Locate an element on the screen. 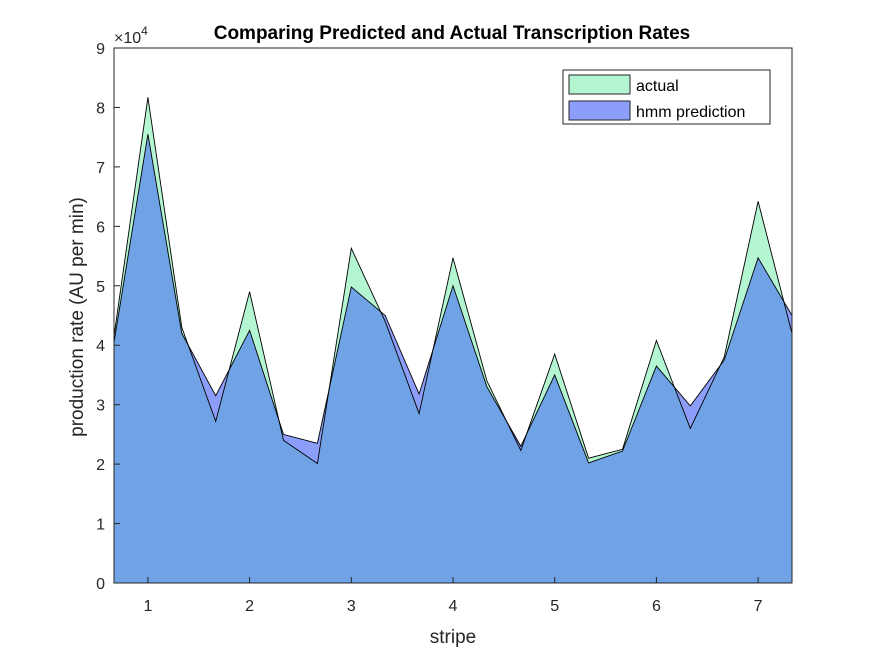  legend-swatch-hmm-prediction is located at coordinates (599, 110).